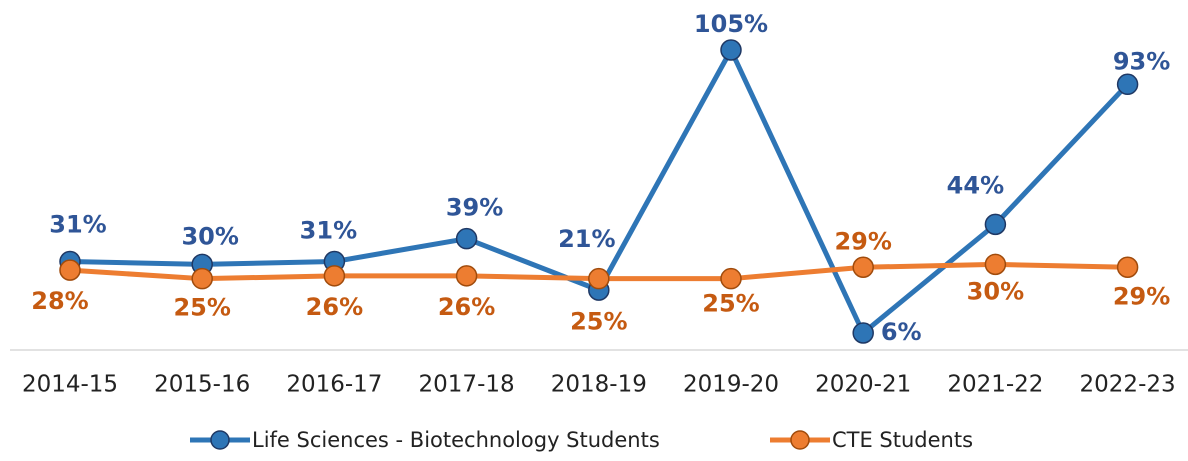  Describe the element at coordinates (995, 385) in the screenshot. I see `x-tick-label: 2021-22` at that location.